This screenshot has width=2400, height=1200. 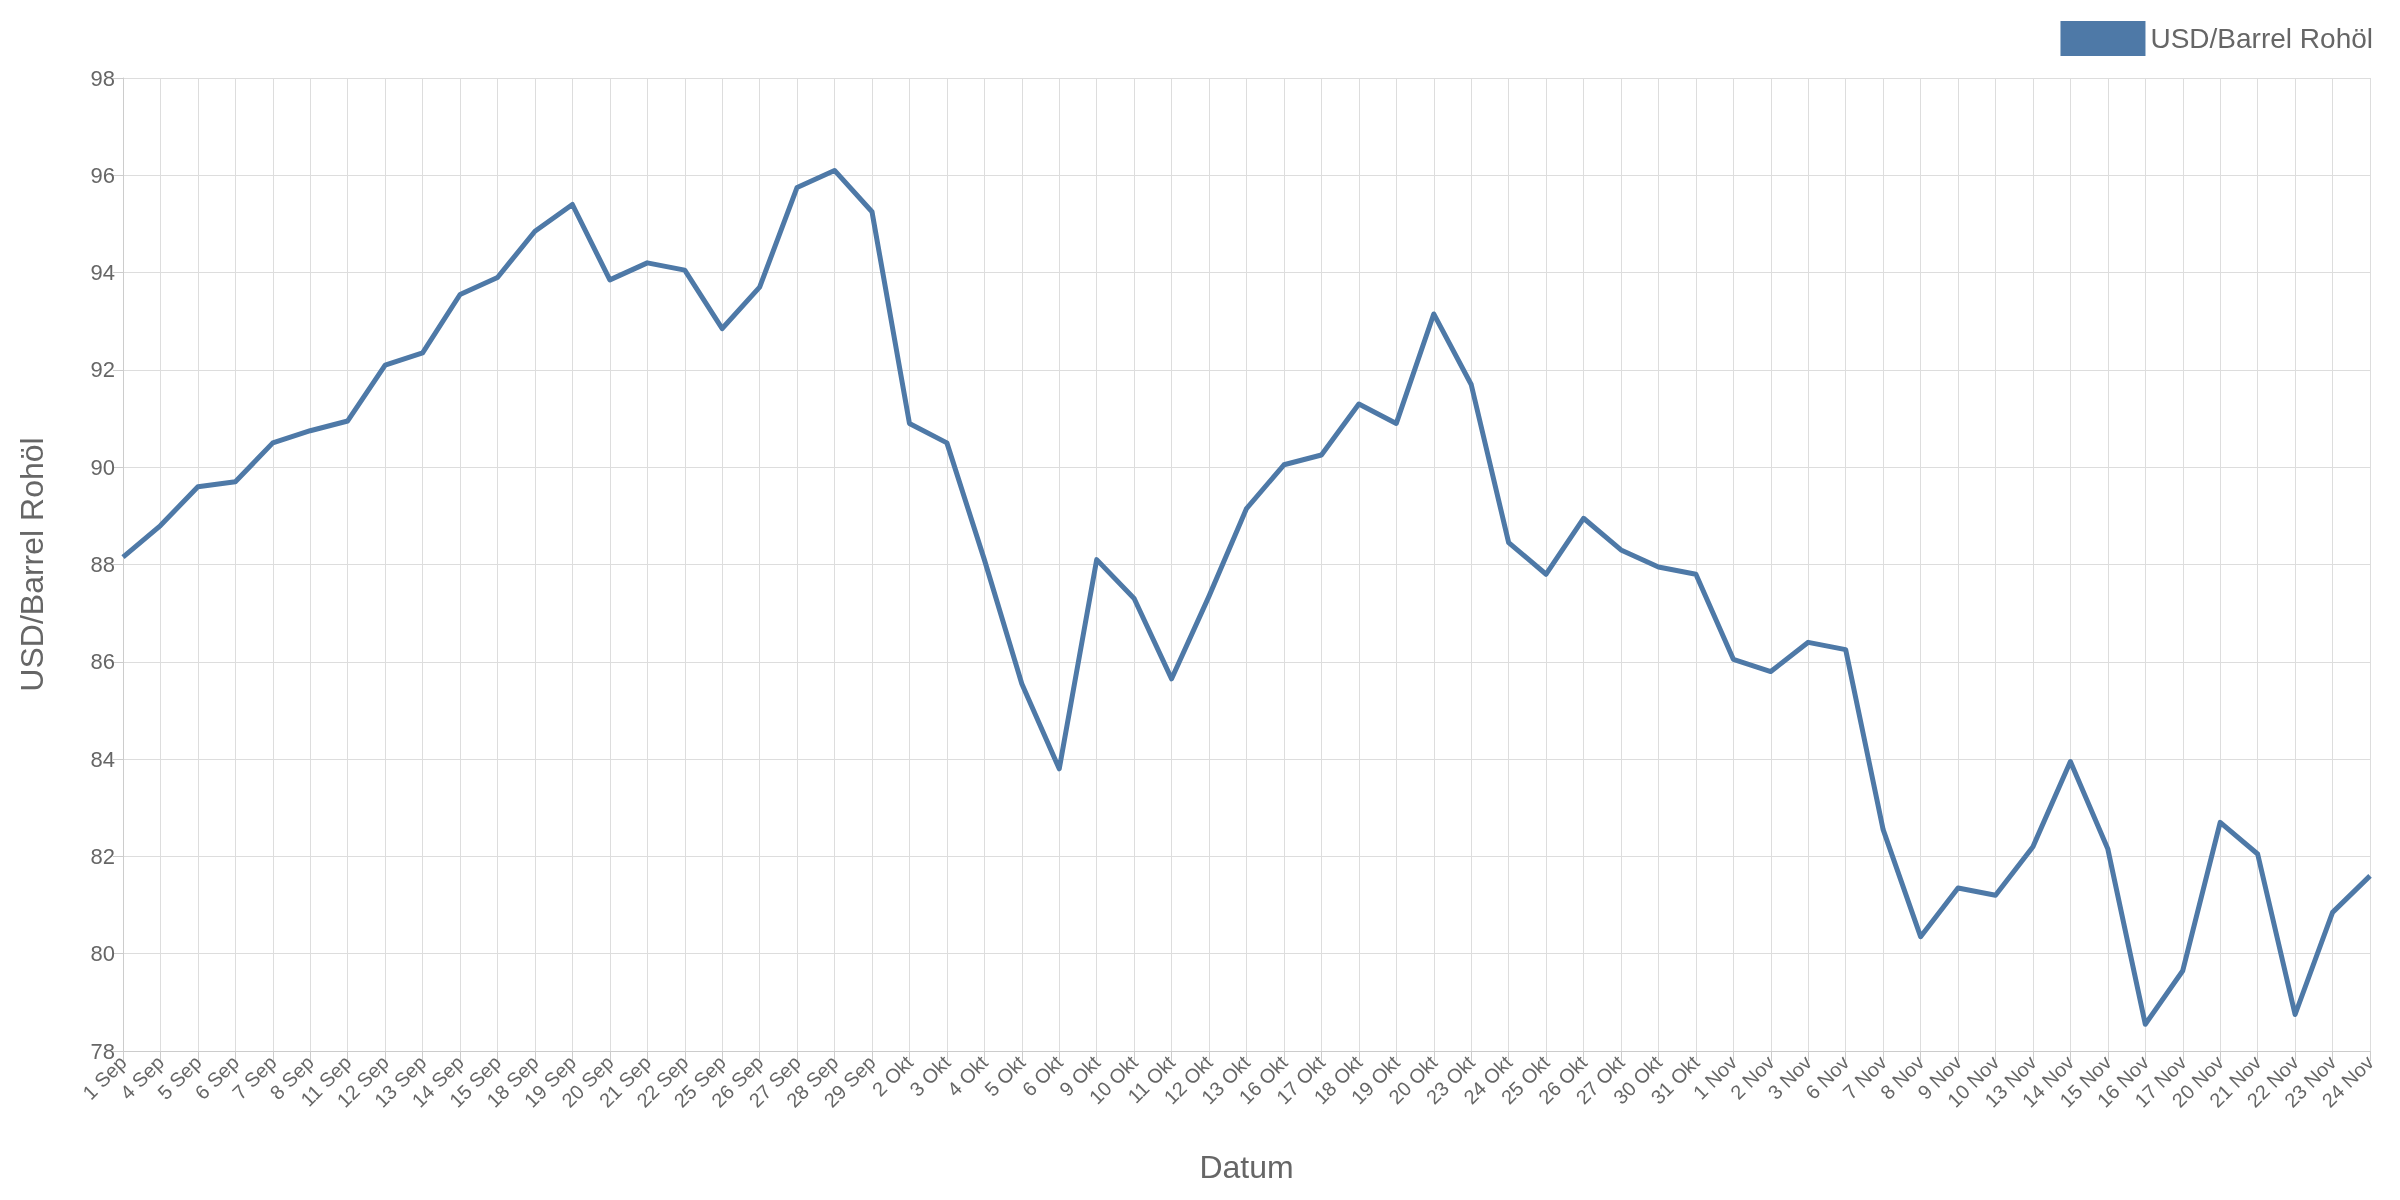 I want to click on y-tick-label: 86, so click(x=102, y=662).